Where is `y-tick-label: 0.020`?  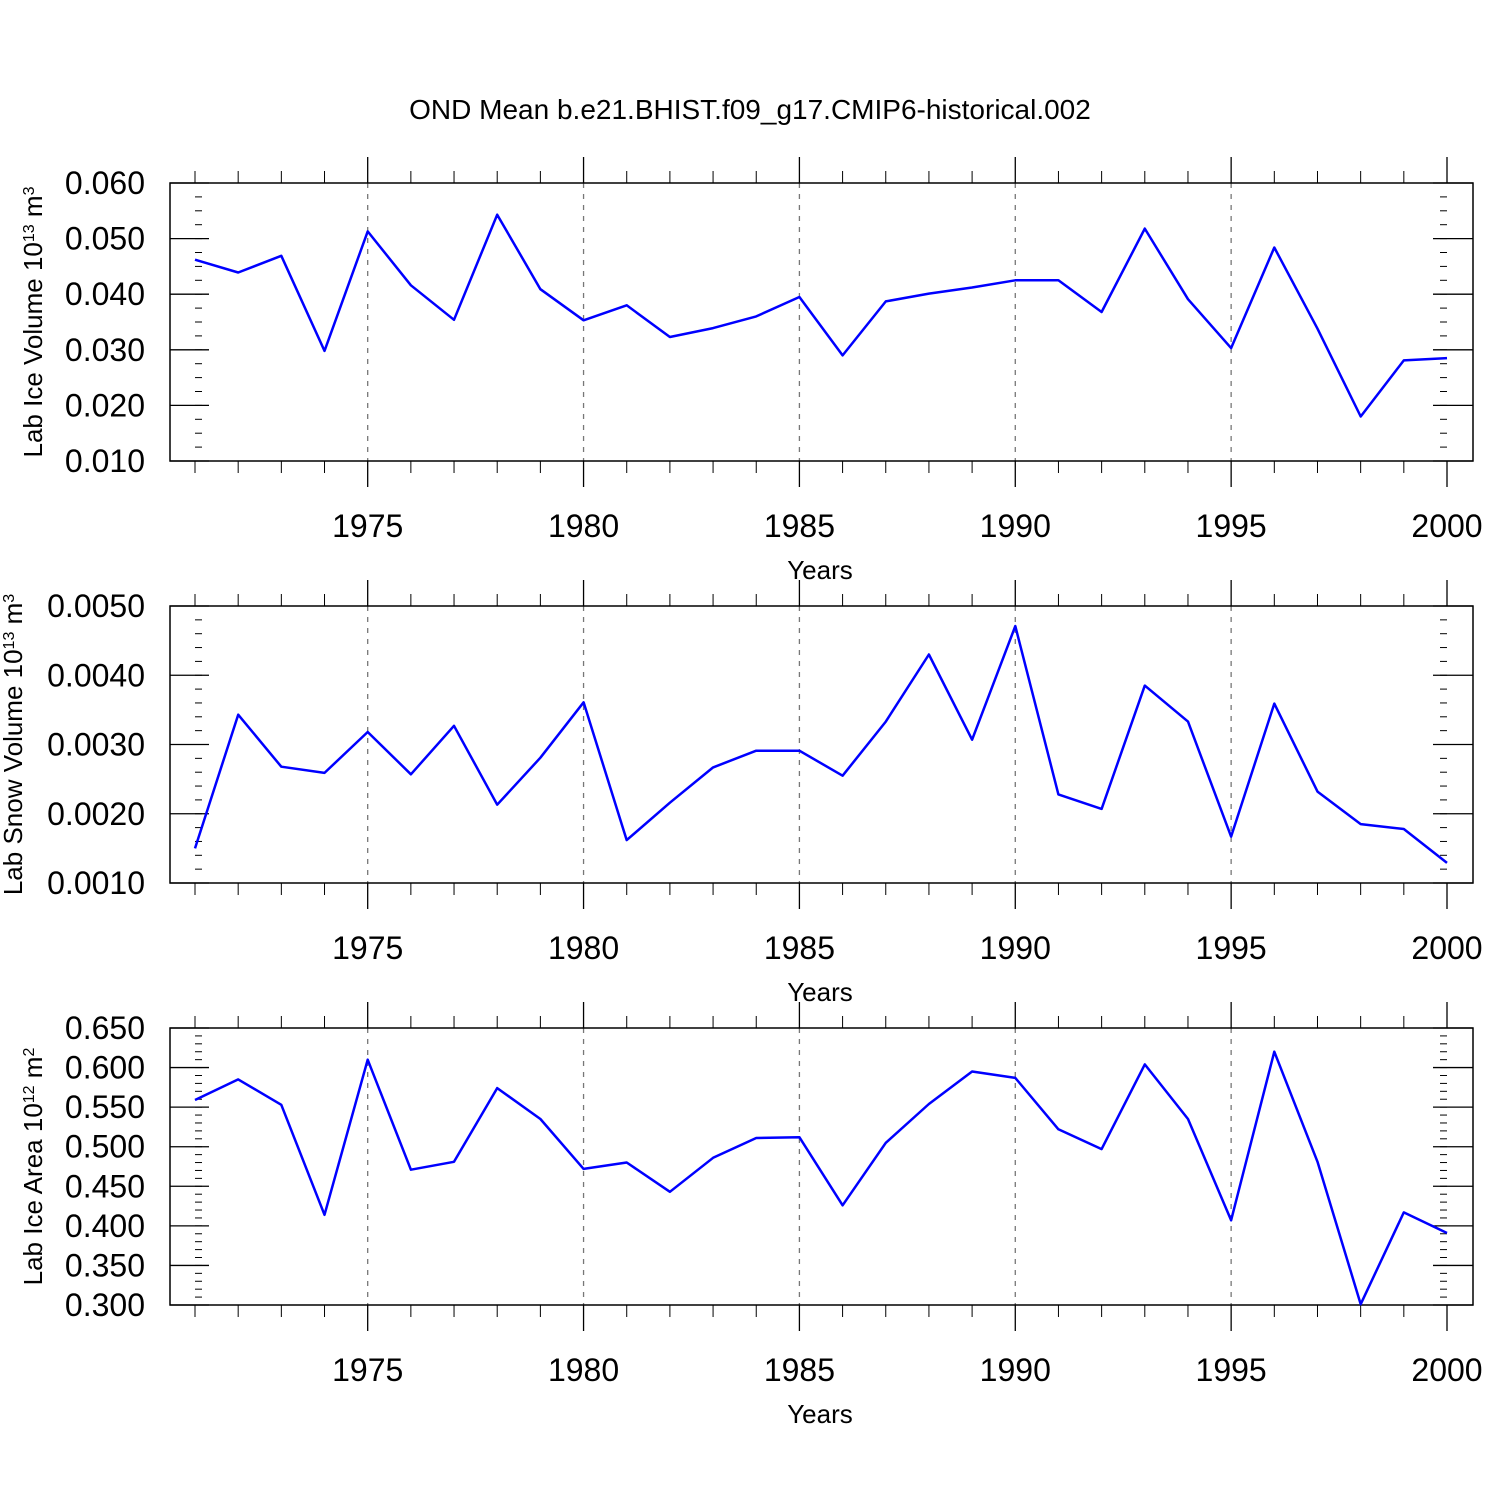
y-tick-label: 0.020 is located at coordinates (105, 405).